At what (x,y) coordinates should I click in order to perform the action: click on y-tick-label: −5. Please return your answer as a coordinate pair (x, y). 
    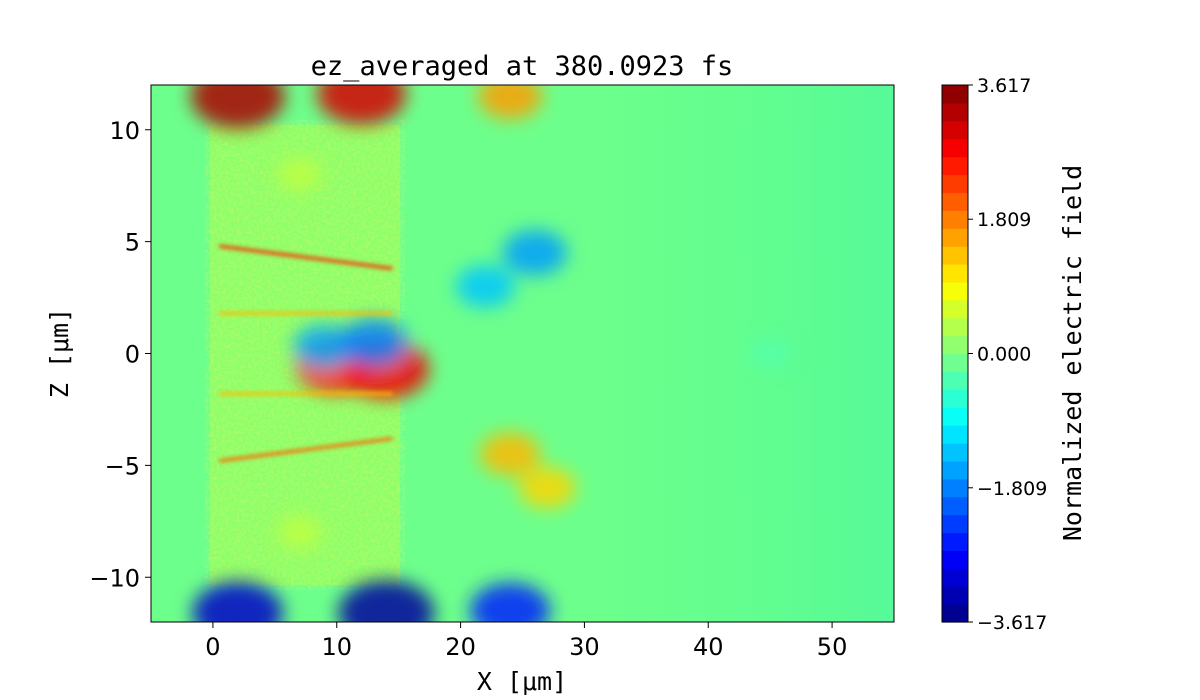
    Looking at the image, I should click on (122, 466).